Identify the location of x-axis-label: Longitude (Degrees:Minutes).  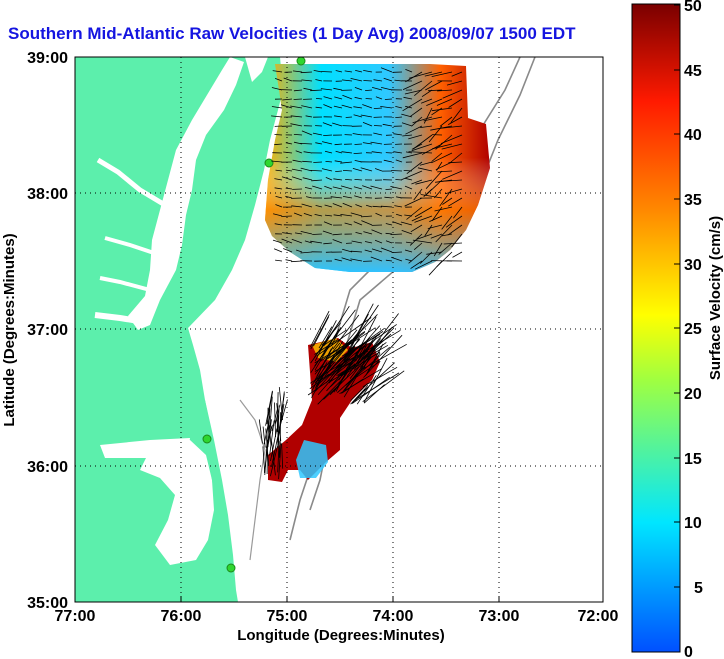
(341, 635).